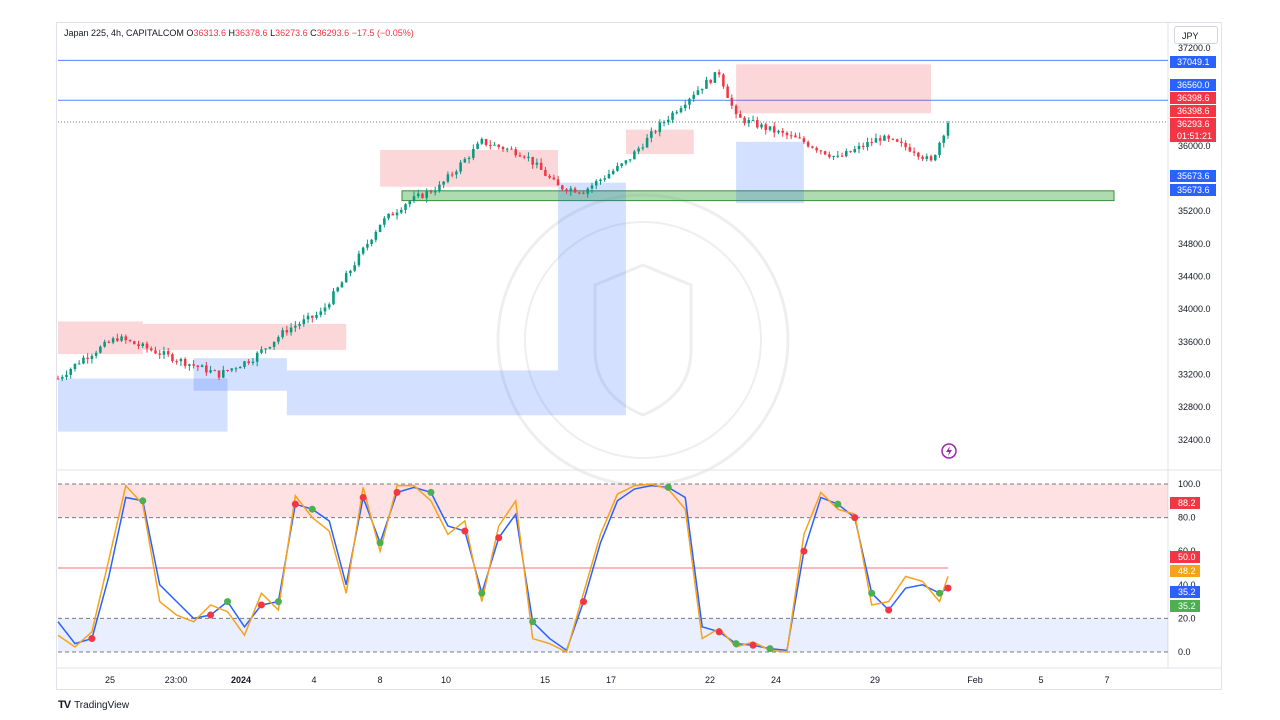 This screenshot has width=1280, height=720. Describe the element at coordinates (313, 680) in the screenshot. I see `time-tick-label: 4` at that location.